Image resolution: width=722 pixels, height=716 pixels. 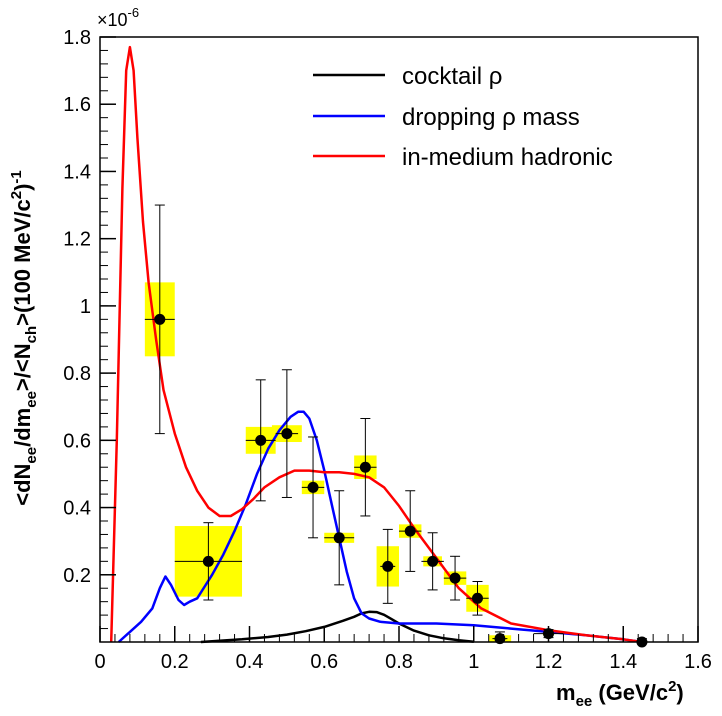 I want to click on legend-label-cocktail: cocktail ρ, so click(x=452, y=76).